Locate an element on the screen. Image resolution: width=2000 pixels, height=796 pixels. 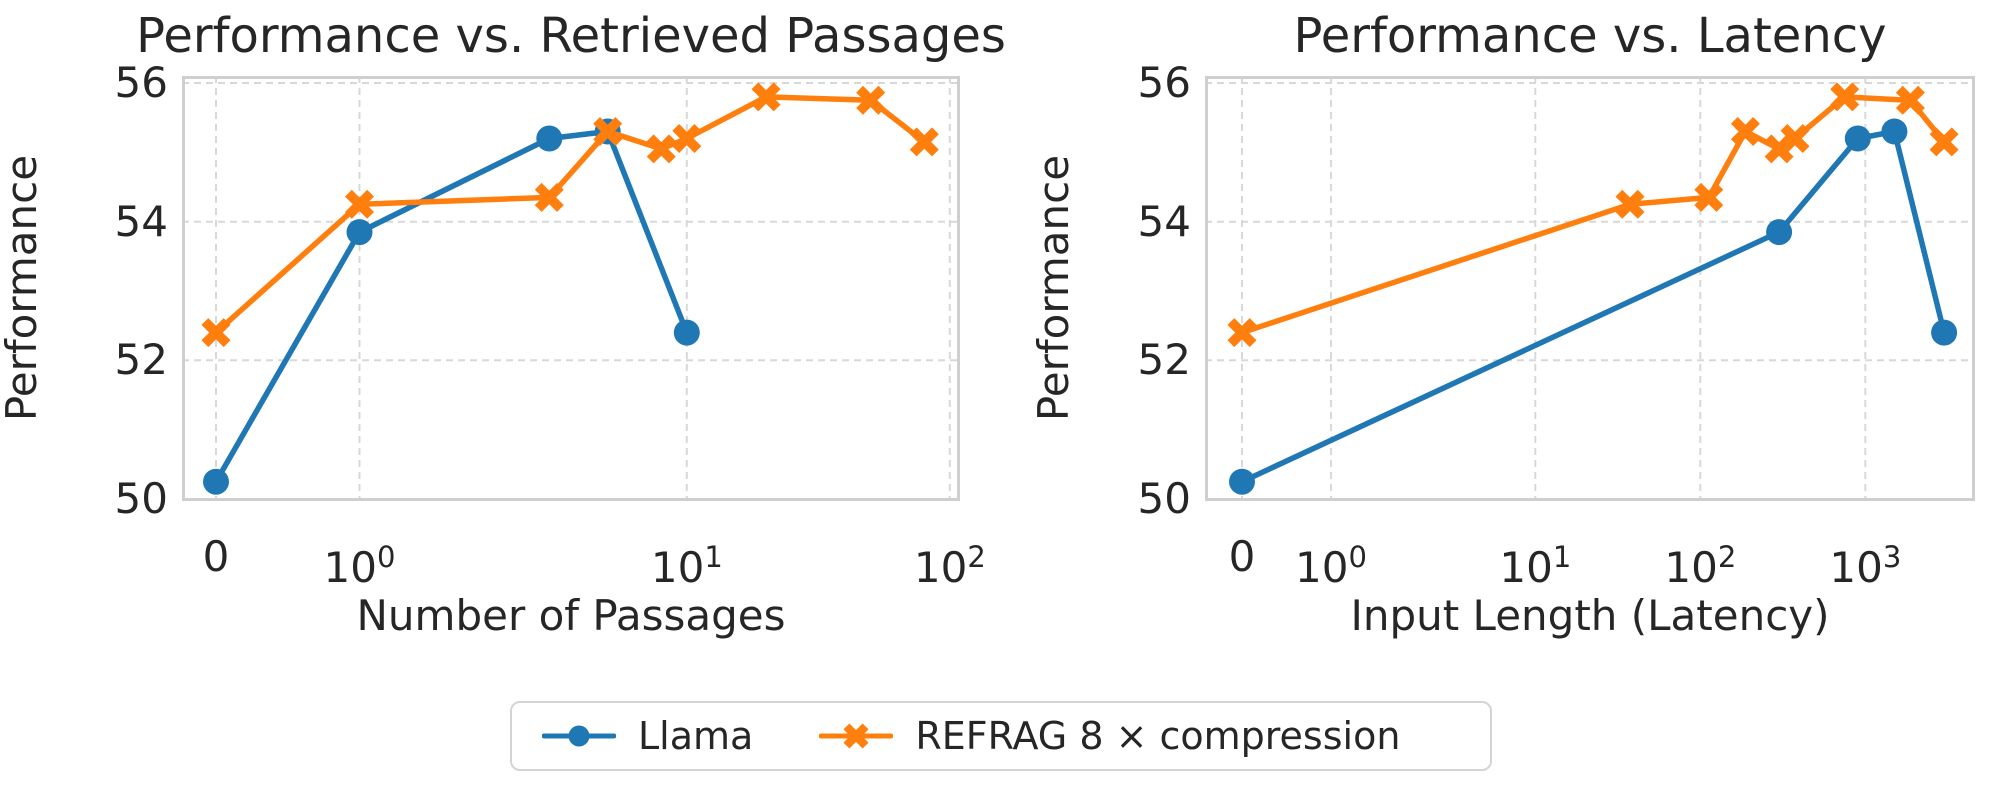
refrag-line-marker-icon is located at coordinates (856, 736).